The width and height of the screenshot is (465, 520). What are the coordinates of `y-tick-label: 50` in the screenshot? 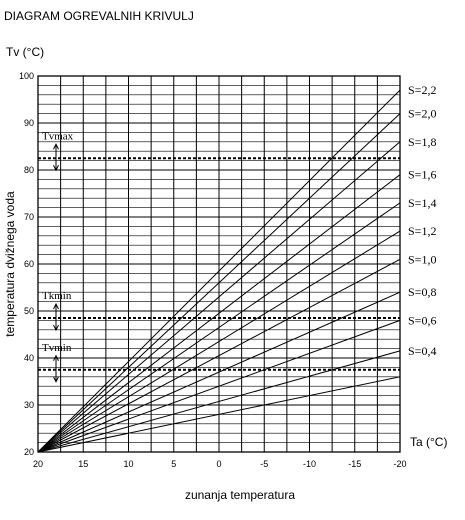 It's located at (29, 311).